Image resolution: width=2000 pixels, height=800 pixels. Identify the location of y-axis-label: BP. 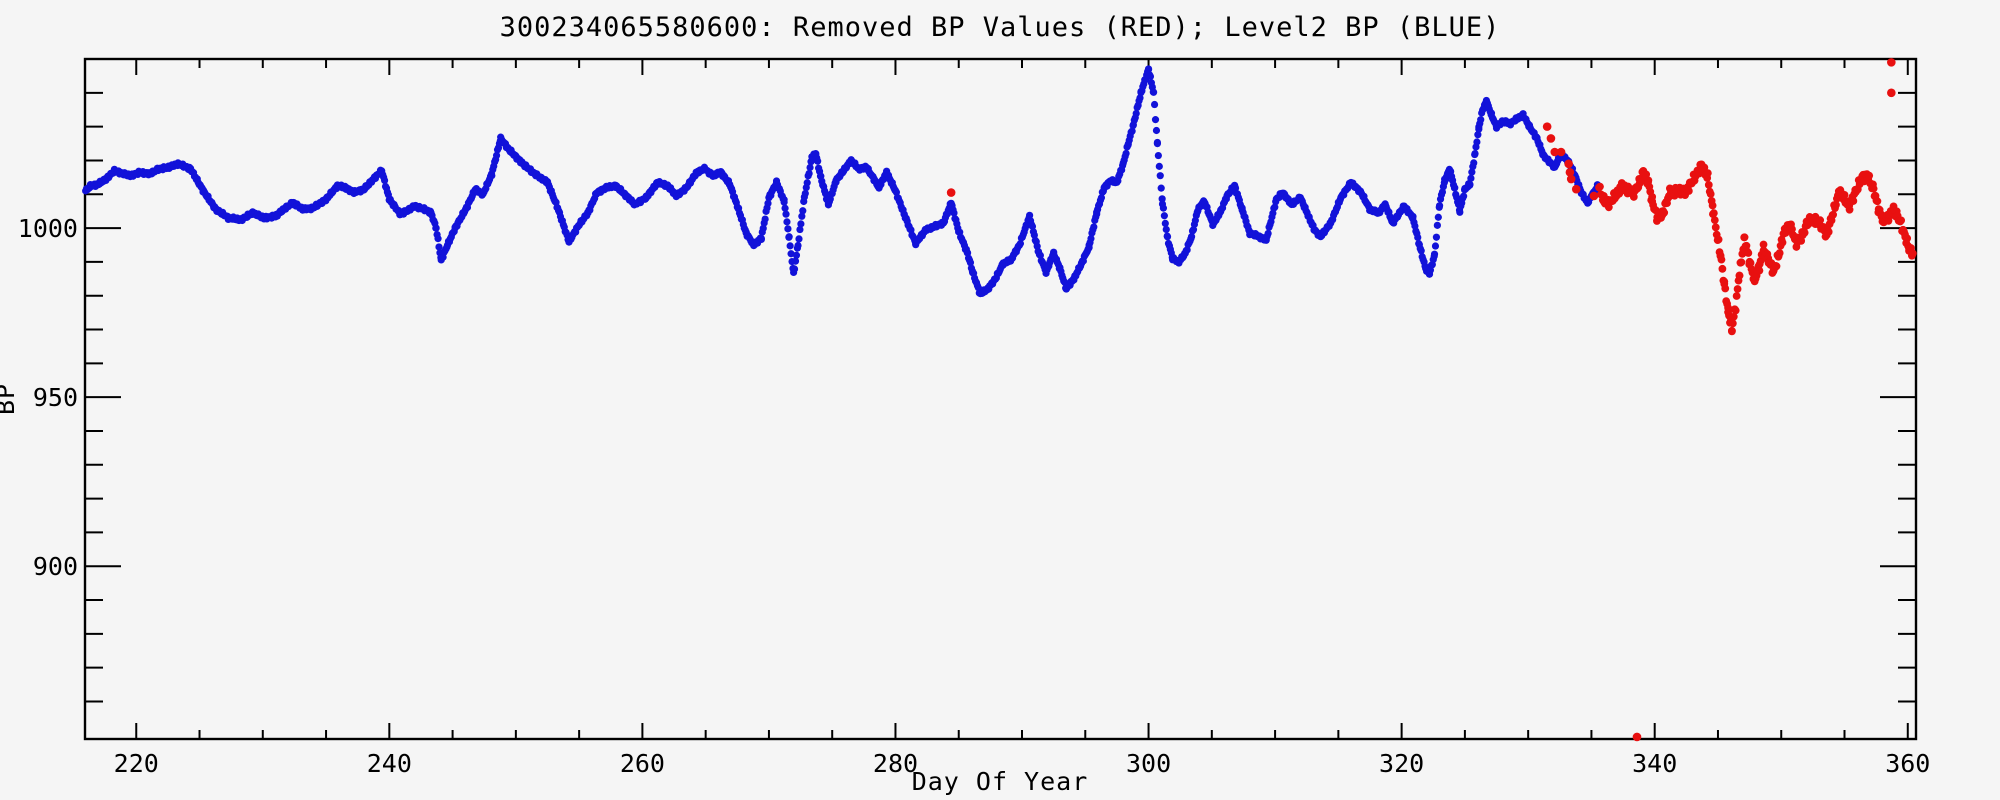
(10, 399).